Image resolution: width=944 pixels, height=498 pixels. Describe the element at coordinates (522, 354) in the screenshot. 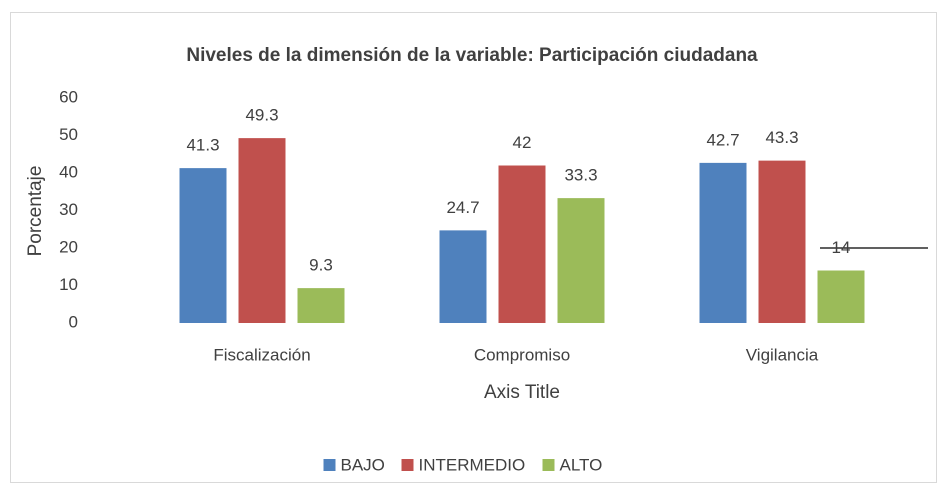

I see `x-tick-label: Compromiso` at that location.